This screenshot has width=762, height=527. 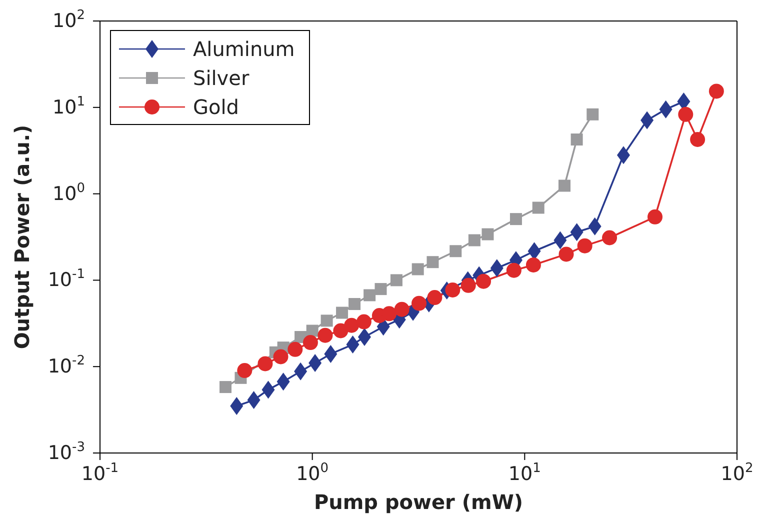 I want to click on y-tick-label: 10$^{-3}$, so click(x=66, y=452).